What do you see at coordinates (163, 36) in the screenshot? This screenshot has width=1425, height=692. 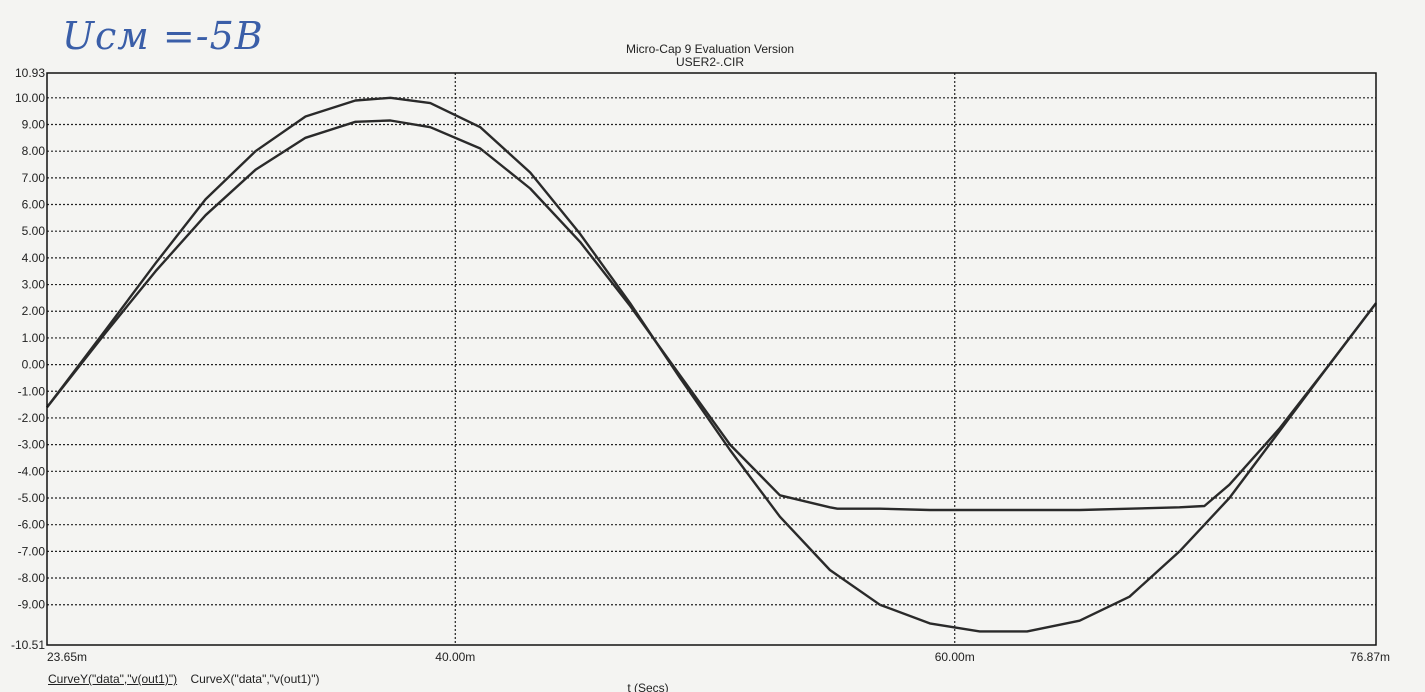 I see `handwritten-note: Uсм =-5В` at bounding box center [163, 36].